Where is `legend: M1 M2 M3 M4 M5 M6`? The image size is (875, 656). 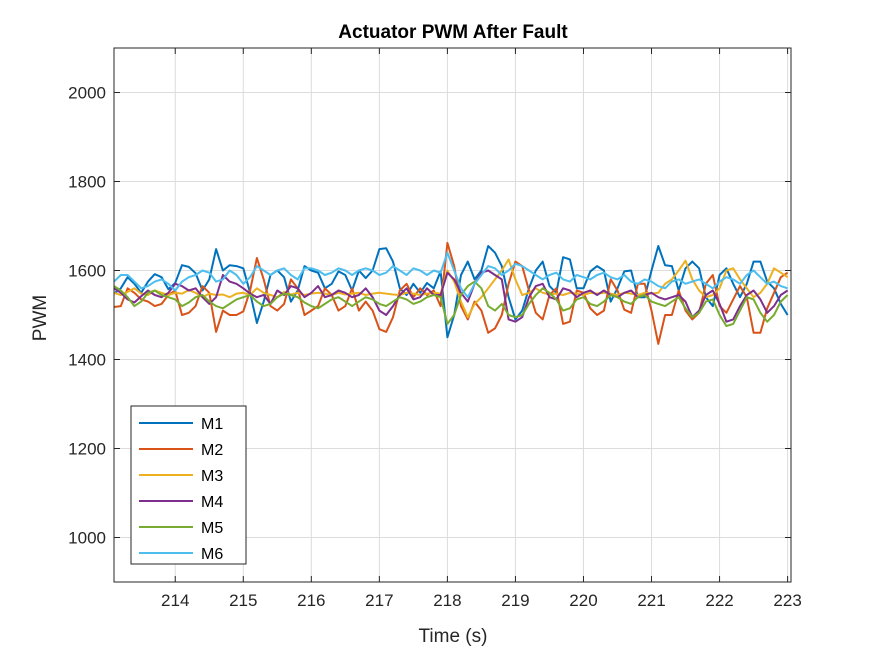
legend: M1 M2 M3 M4 M5 M6 is located at coordinates (188, 485).